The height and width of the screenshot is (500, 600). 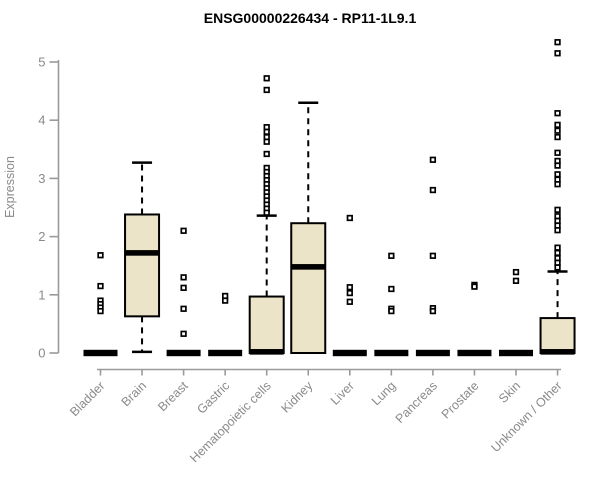 What do you see at coordinates (310, 18) in the screenshot?
I see `chart-title: ENSG00000226434 - RP11-1L9.1` at bounding box center [310, 18].